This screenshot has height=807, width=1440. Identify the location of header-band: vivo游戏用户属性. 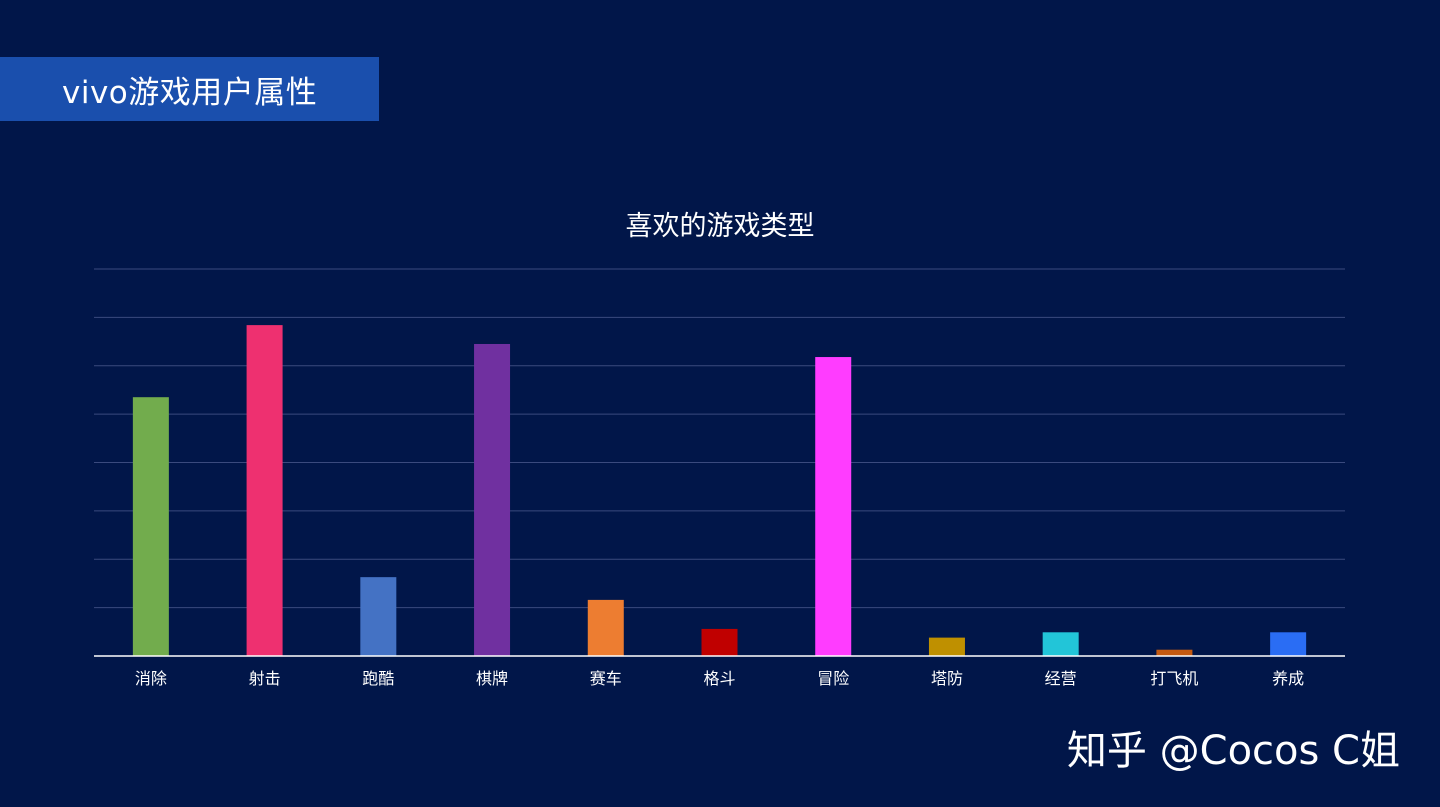
(189, 89).